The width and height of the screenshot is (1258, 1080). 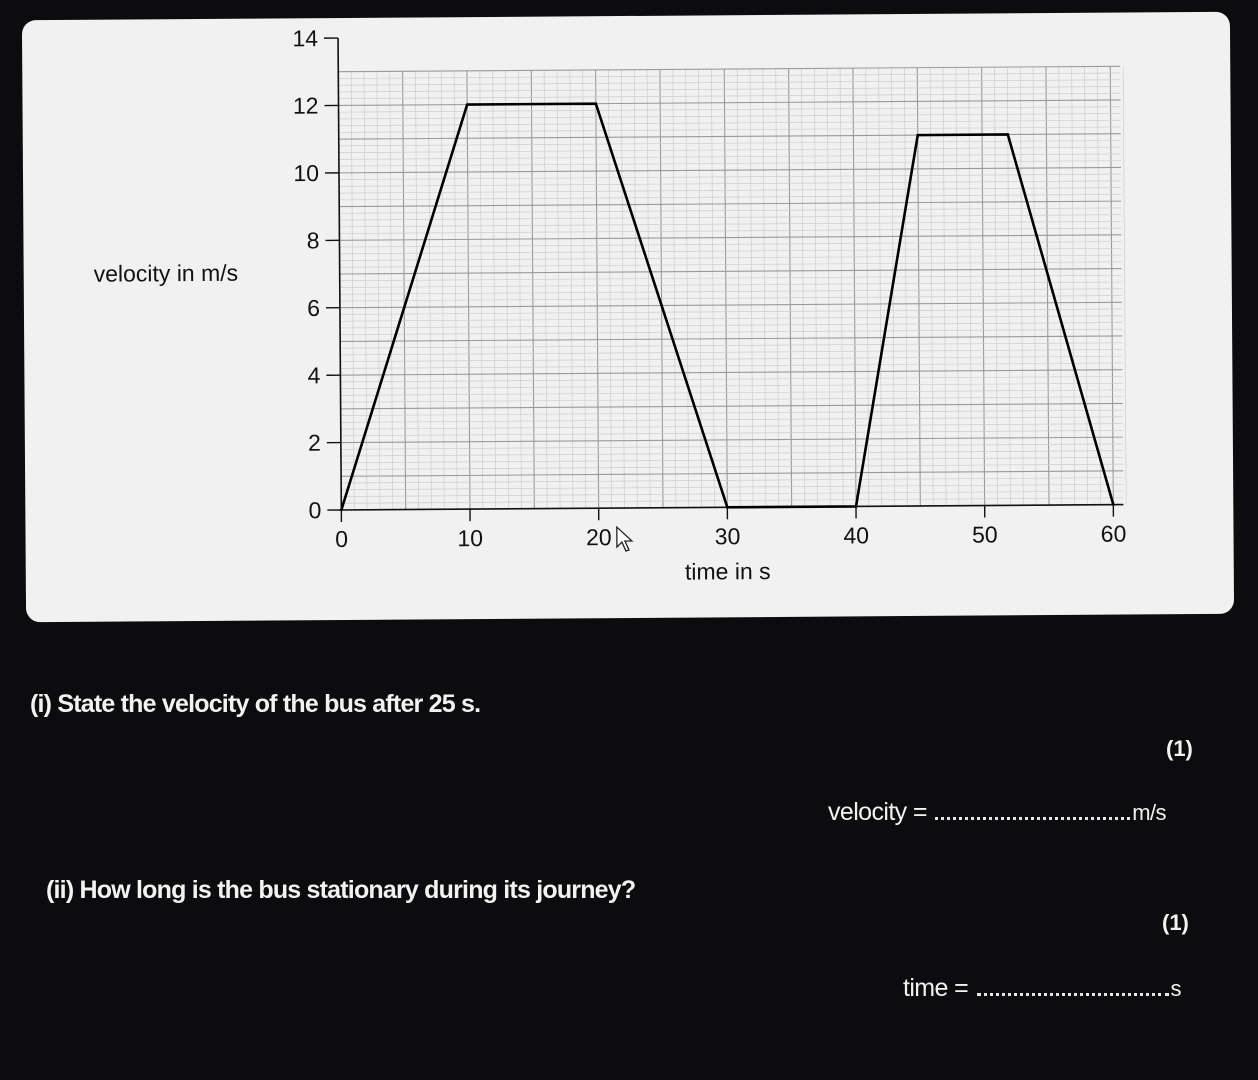 I want to click on time-answer-line: time = s, so click(x=1042, y=988).